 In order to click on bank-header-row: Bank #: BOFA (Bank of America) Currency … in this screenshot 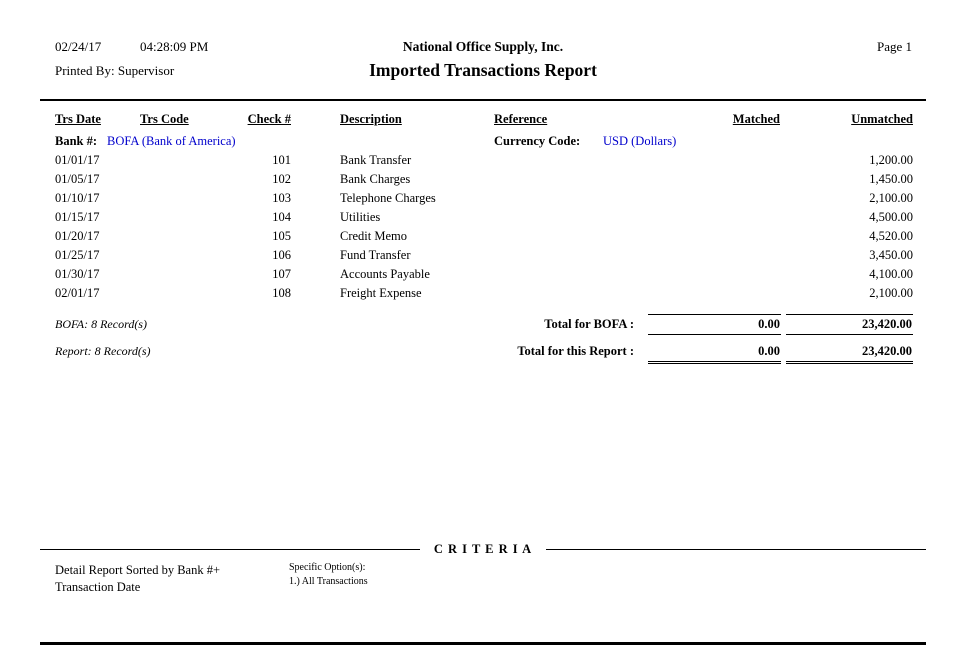, I will do `click(484, 141)`.